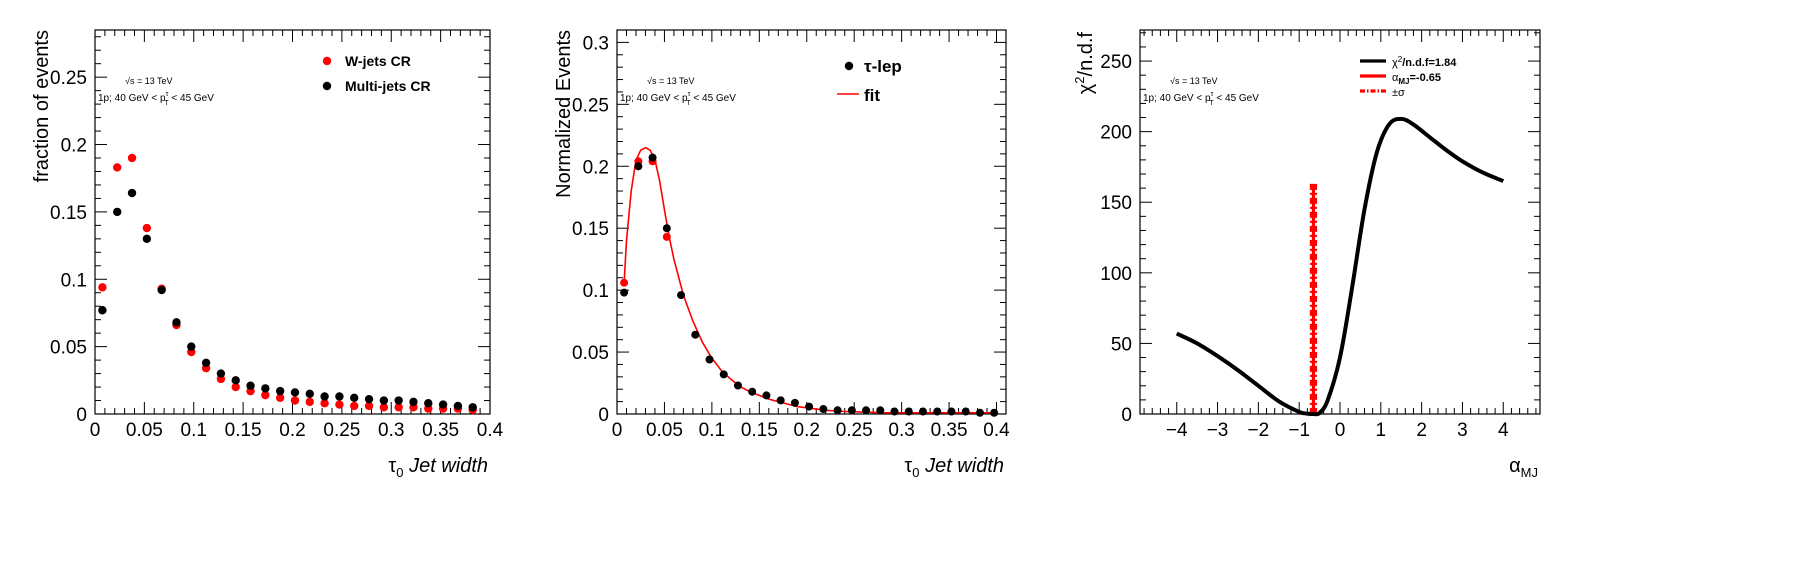 This screenshot has width=1796, height=572. What do you see at coordinates (1116, 203) in the screenshot?
I see `y-tick-label: 150` at bounding box center [1116, 203].